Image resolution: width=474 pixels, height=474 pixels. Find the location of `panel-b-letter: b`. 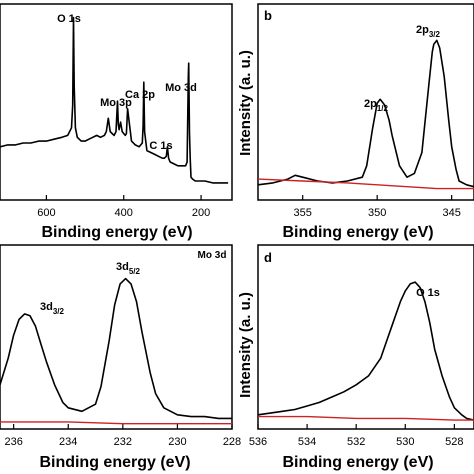

panel-b-letter: b is located at coordinates (268, 15).